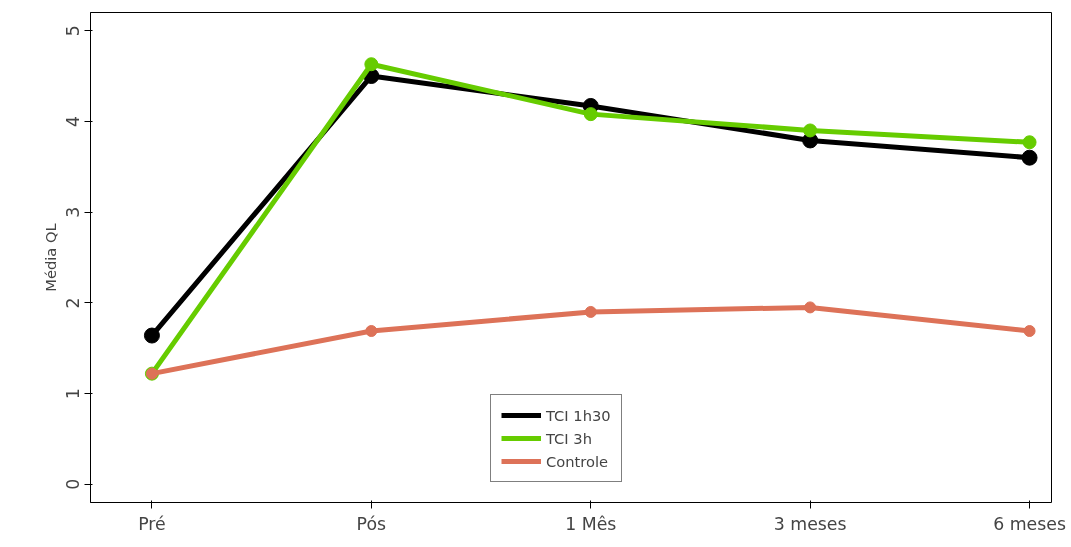 This screenshot has height=547, width=1071. Describe the element at coordinates (152, 523) in the screenshot. I see `x-tick-label: Pré` at that location.